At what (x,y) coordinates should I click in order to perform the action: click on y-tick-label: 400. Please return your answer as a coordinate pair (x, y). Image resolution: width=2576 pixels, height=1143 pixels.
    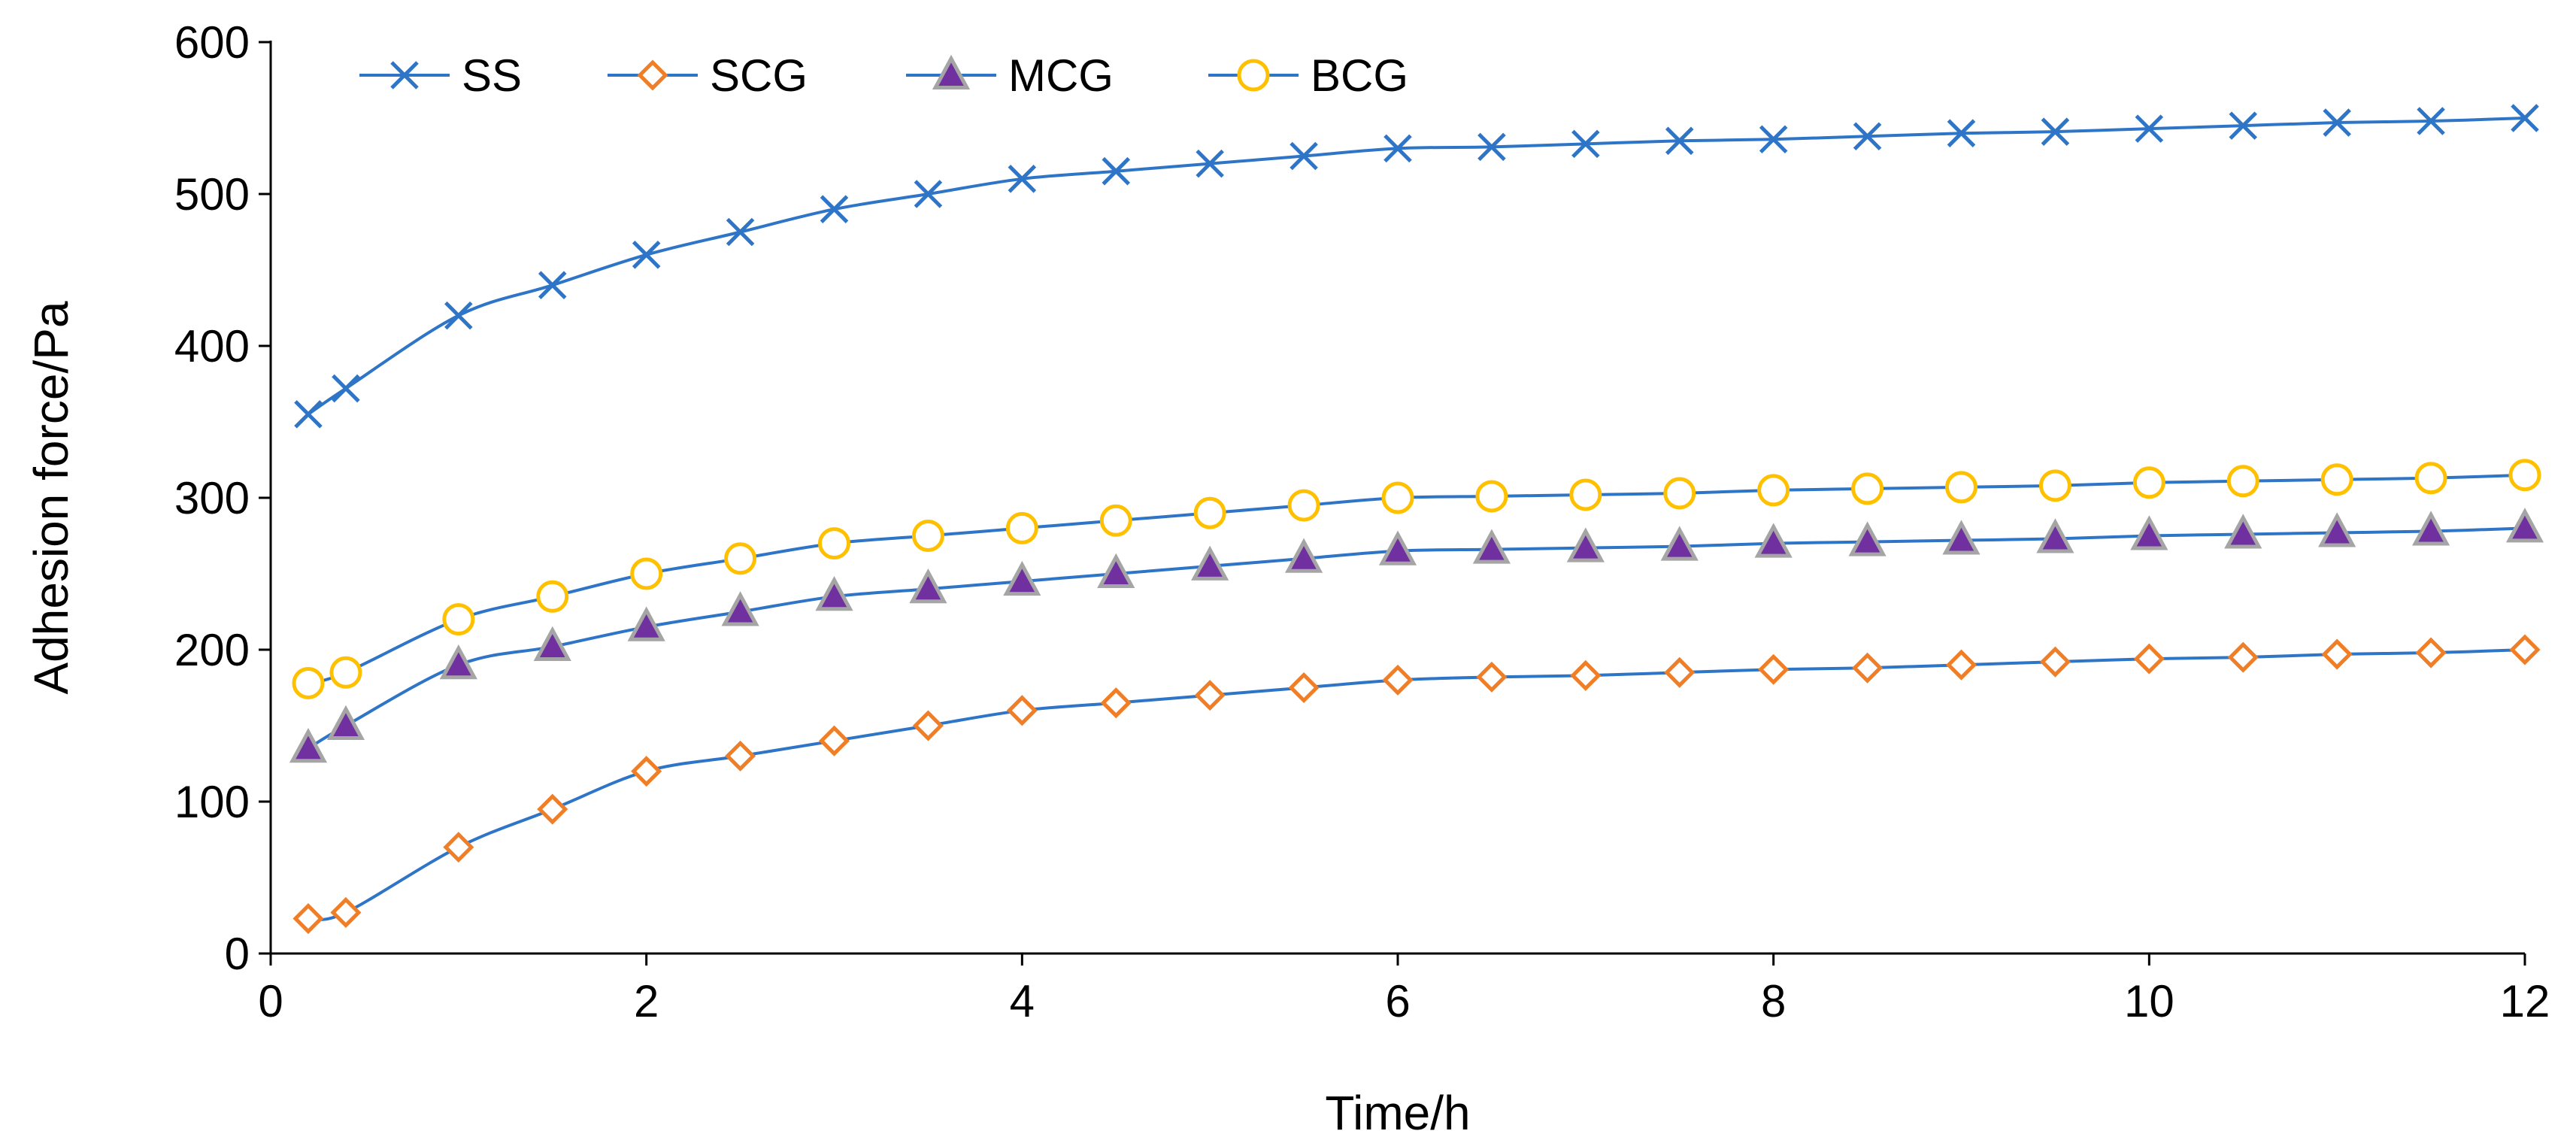
    Looking at the image, I should click on (212, 346).